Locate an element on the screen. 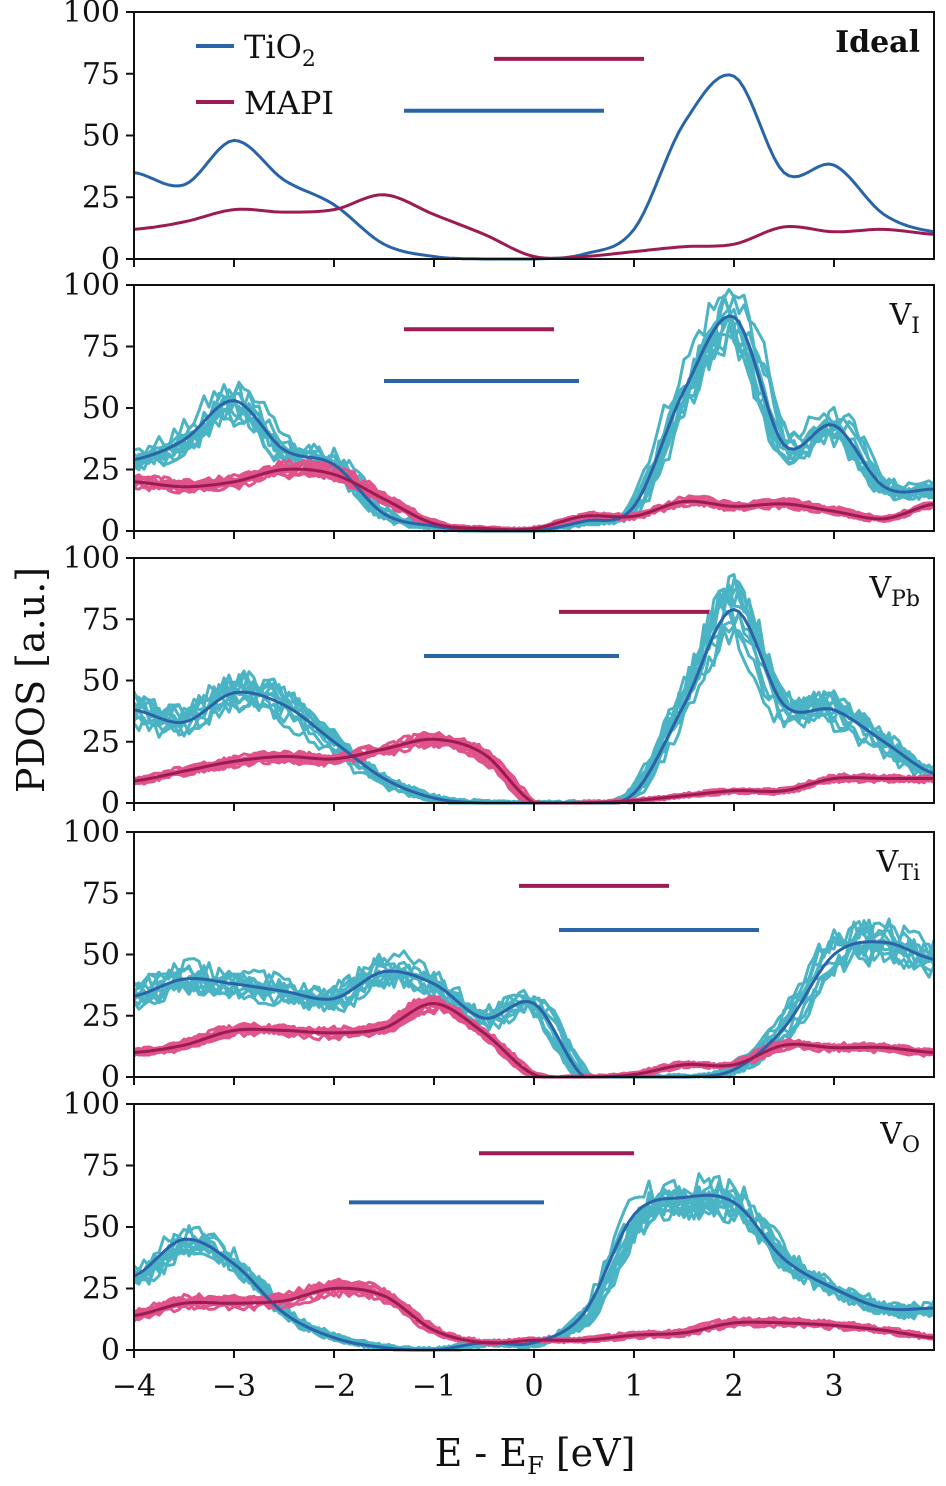 The image size is (946, 1486). panel-label-sub: O is located at coordinates (911, 1145).